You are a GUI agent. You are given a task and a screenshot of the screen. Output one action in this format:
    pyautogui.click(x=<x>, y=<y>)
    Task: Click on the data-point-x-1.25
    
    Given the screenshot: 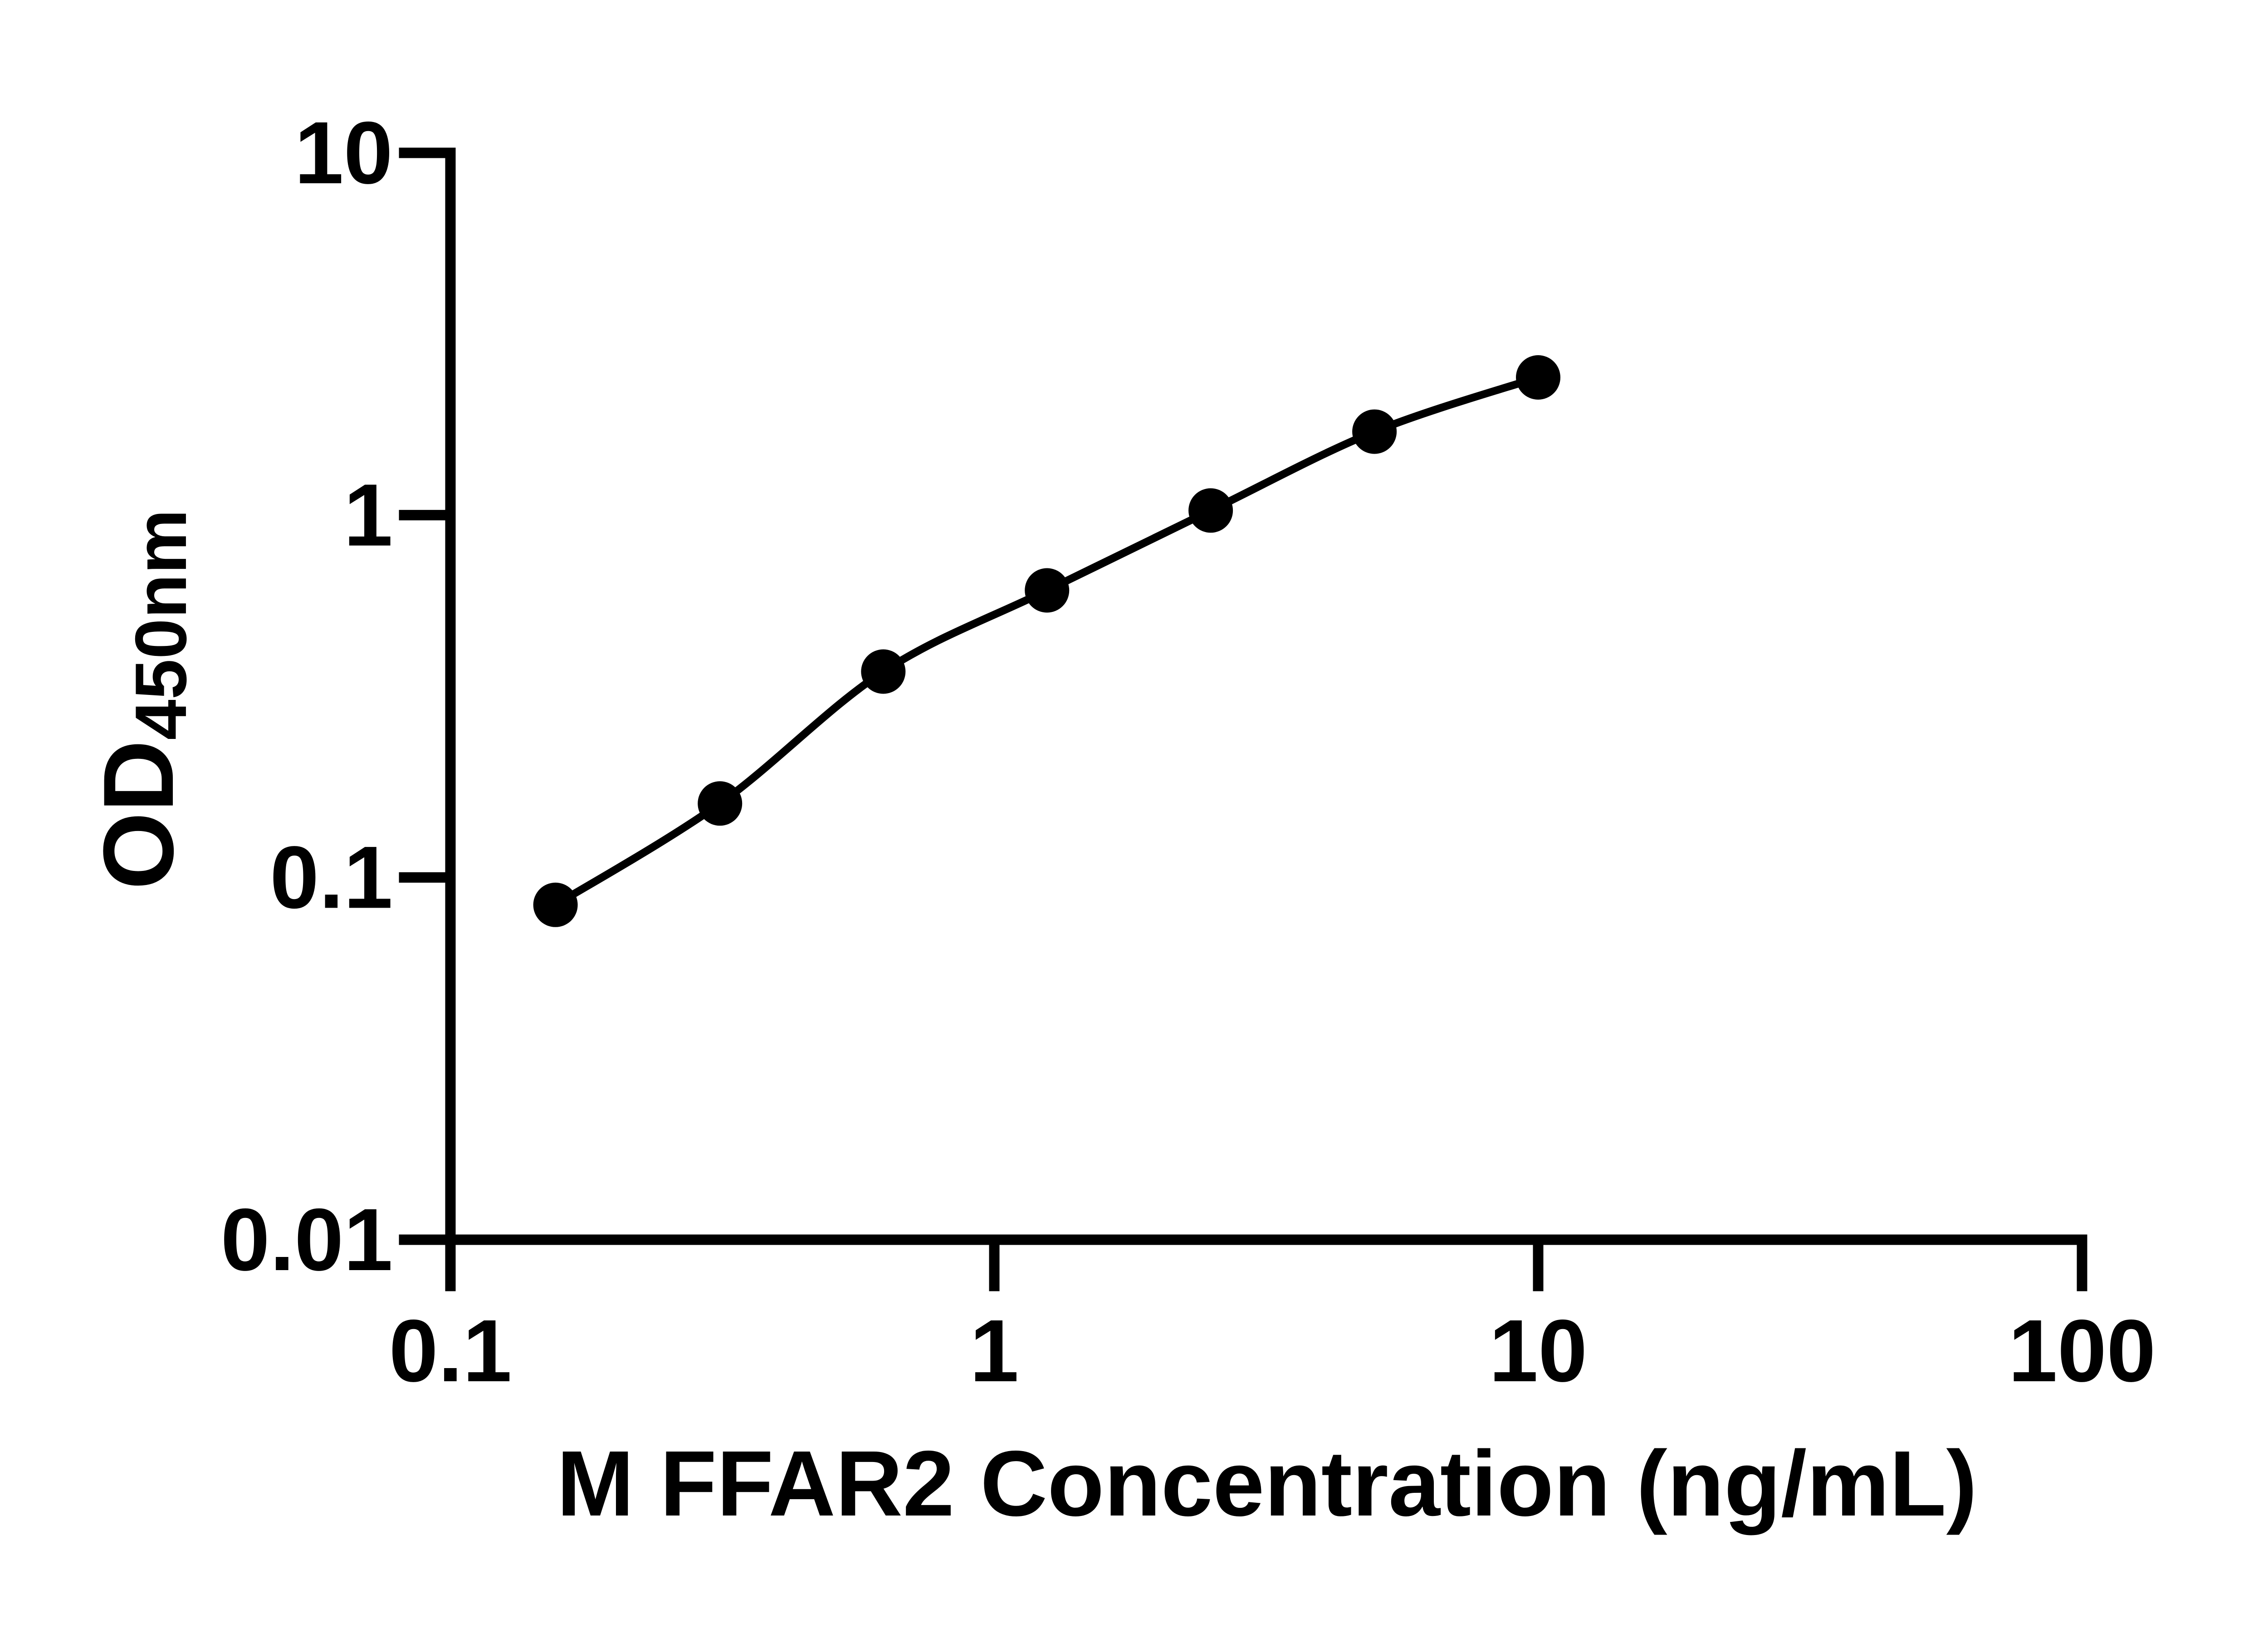 What is the action you would take?
    pyautogui.click(x=1048, y=590)
    